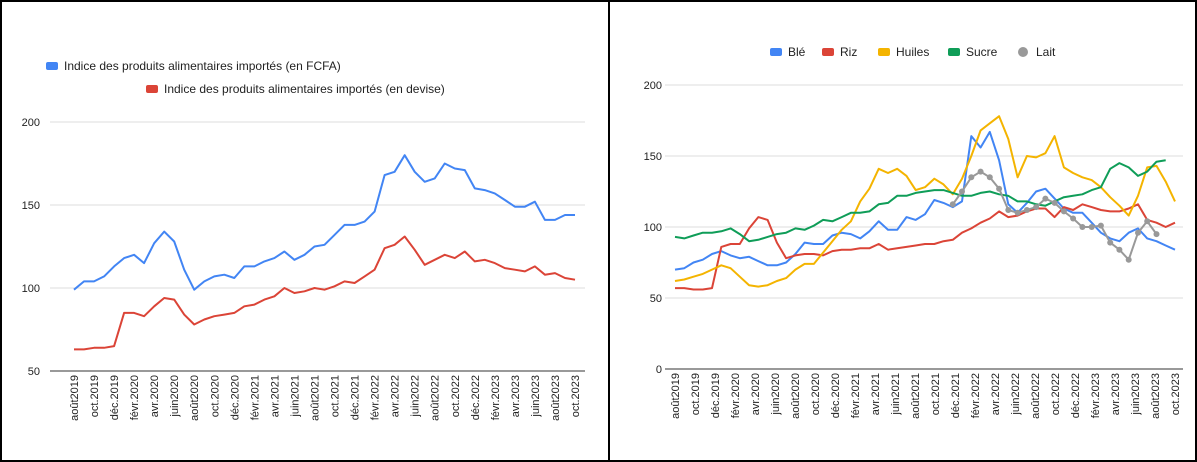 This screenshot has width=1197, height=462. What do you see at coordinates (916, 396) in the screenshot?
I see `x-tick-label-aout2021: août2021` at bounding box center [916, 396].